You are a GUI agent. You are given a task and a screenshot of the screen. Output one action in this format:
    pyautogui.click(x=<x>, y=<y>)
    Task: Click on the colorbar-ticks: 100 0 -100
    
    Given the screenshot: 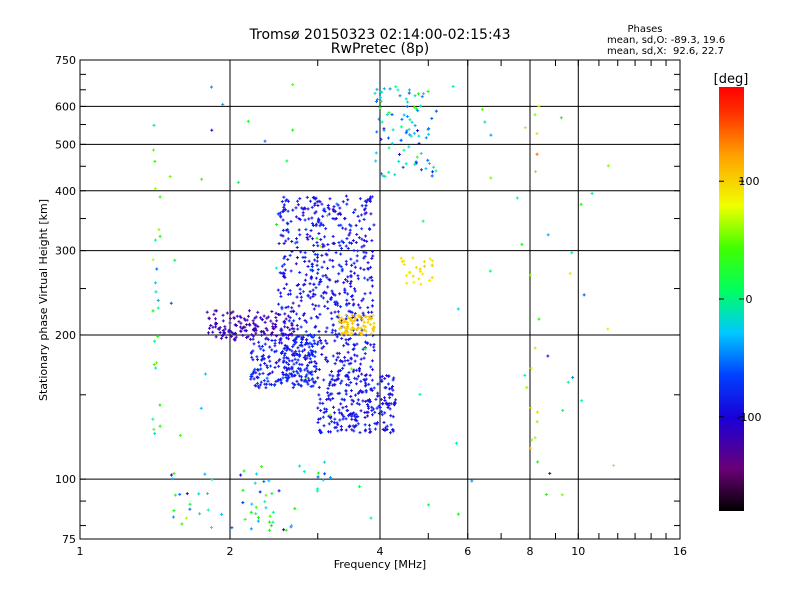 What is the action you would take?
    pyautogui.click(x=740, y=299)
    